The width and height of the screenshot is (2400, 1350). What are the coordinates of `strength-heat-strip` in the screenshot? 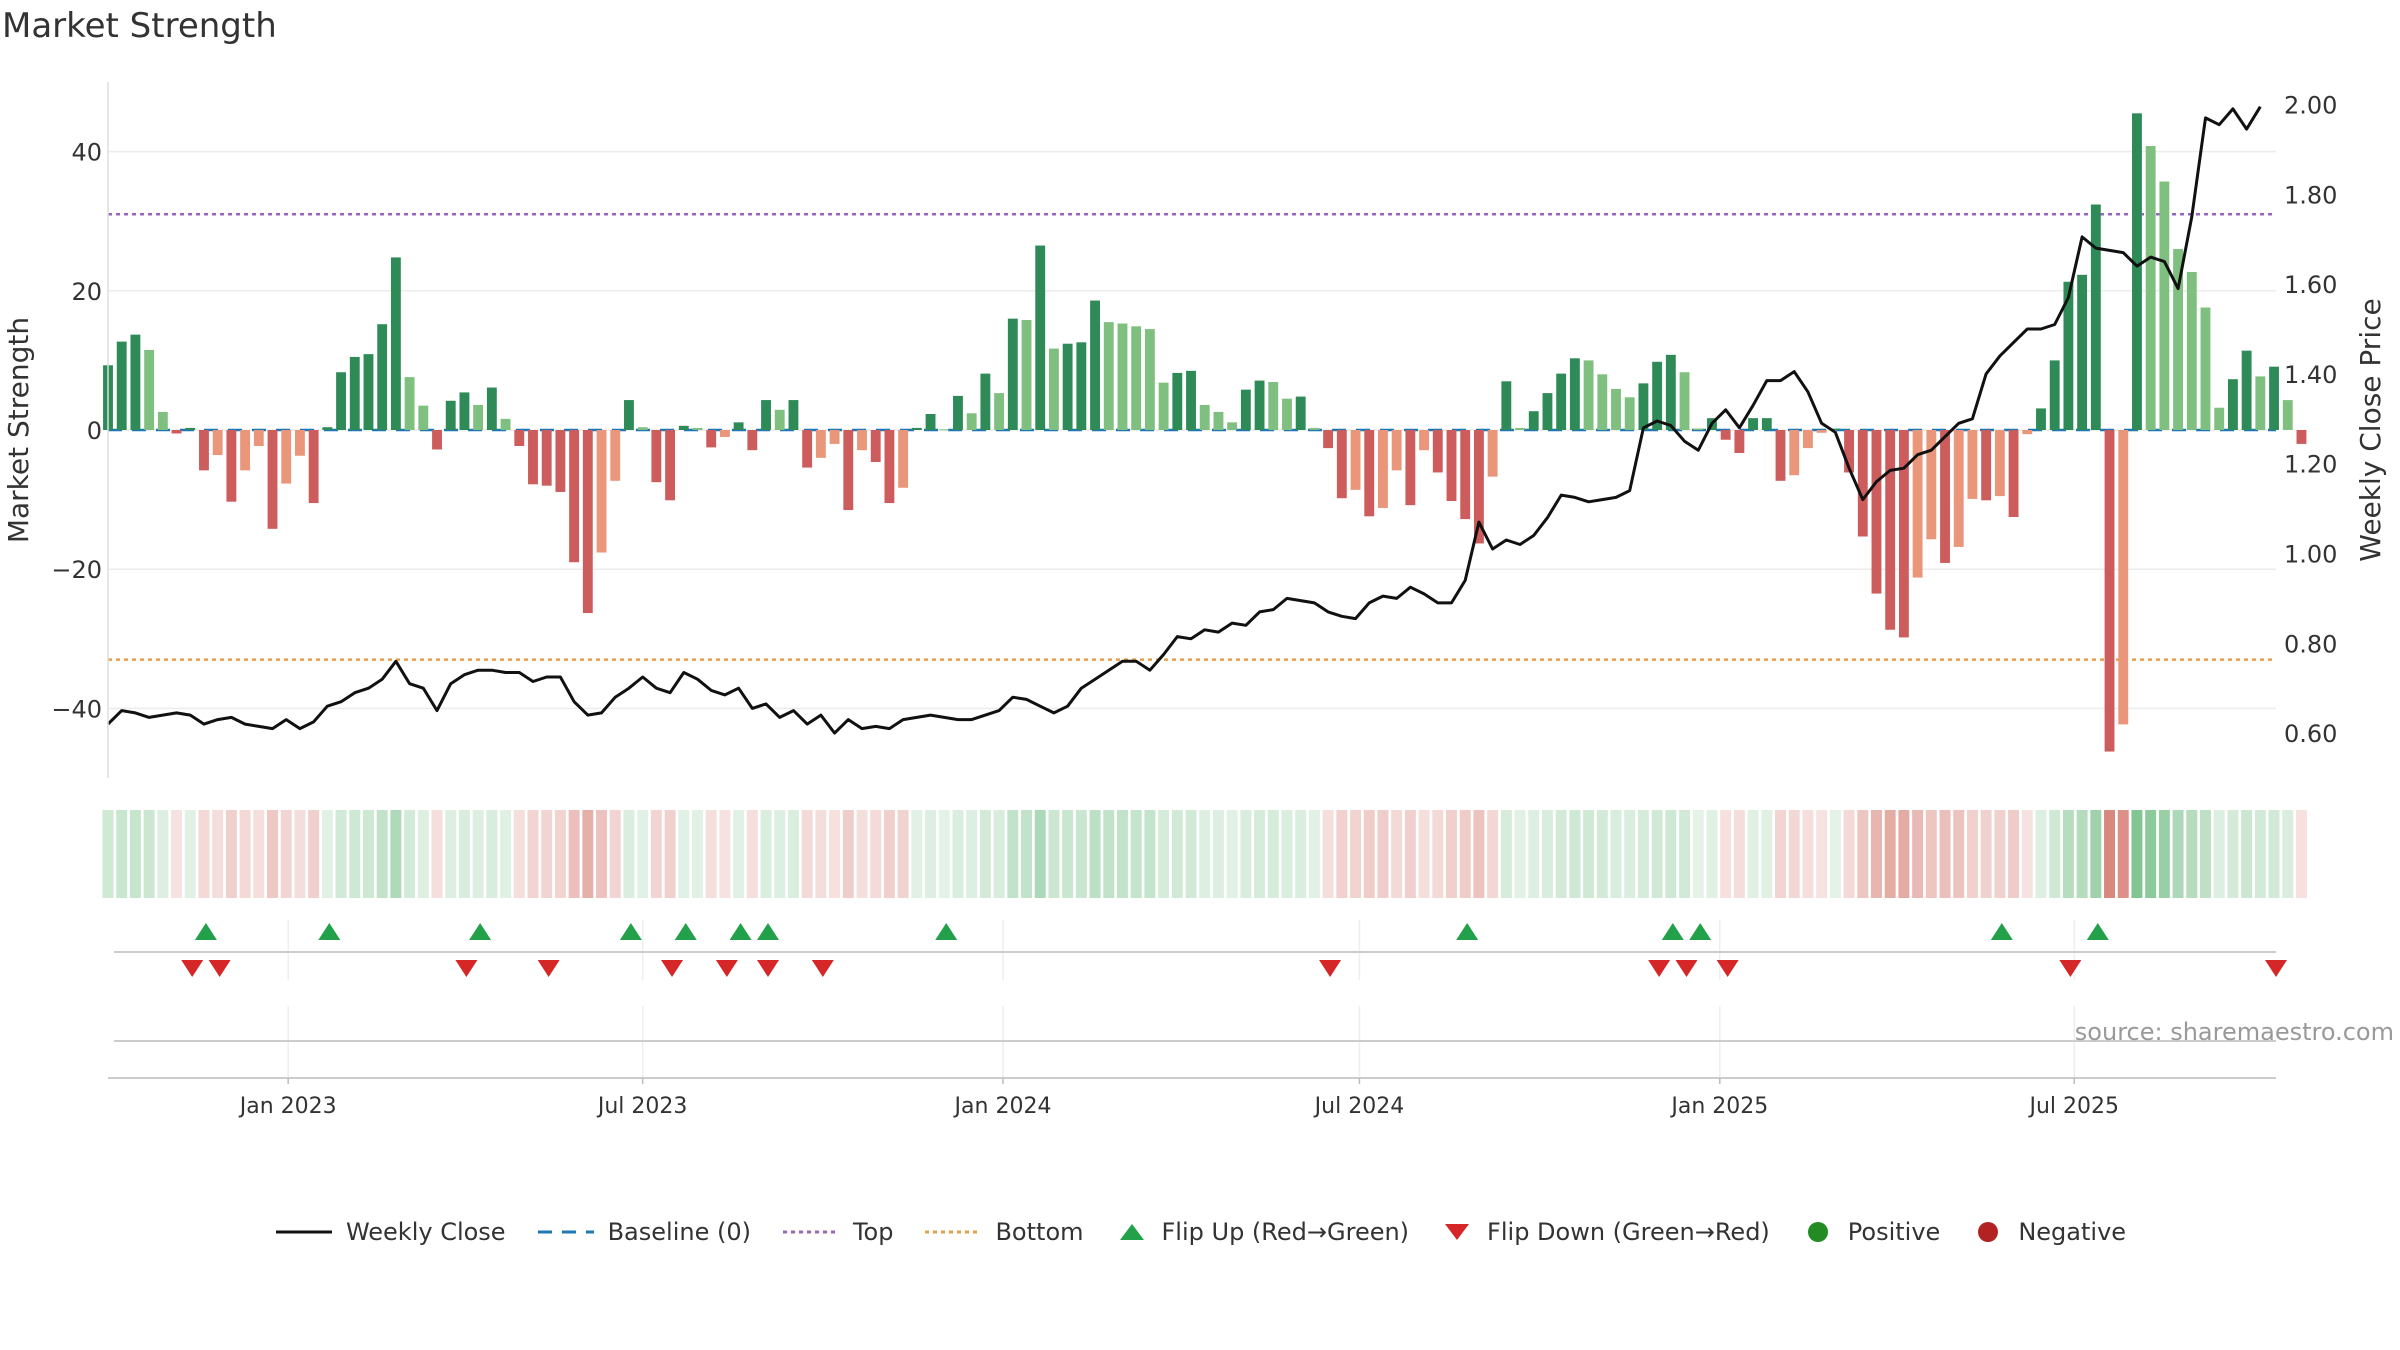 It's located at (1204, 854).